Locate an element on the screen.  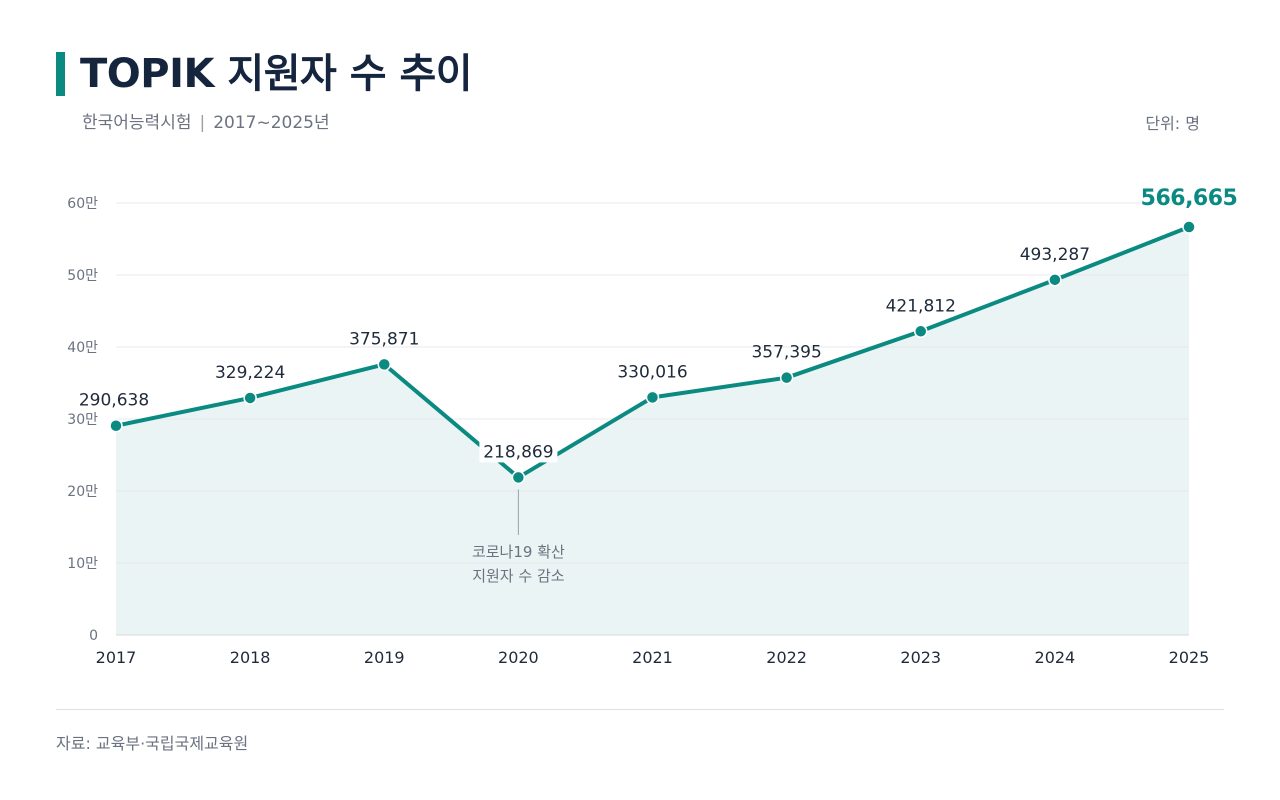
data-label: 290,638 is located at coordinates (114, 401).